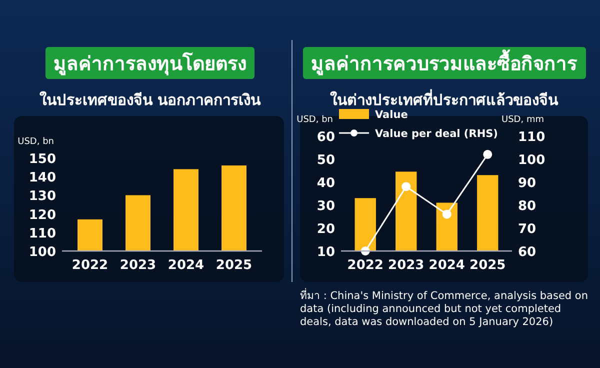 Image resolution: width=600 pixels, height=368 pixels. I want to click on y-tick-label: 140, so click(42, 178).